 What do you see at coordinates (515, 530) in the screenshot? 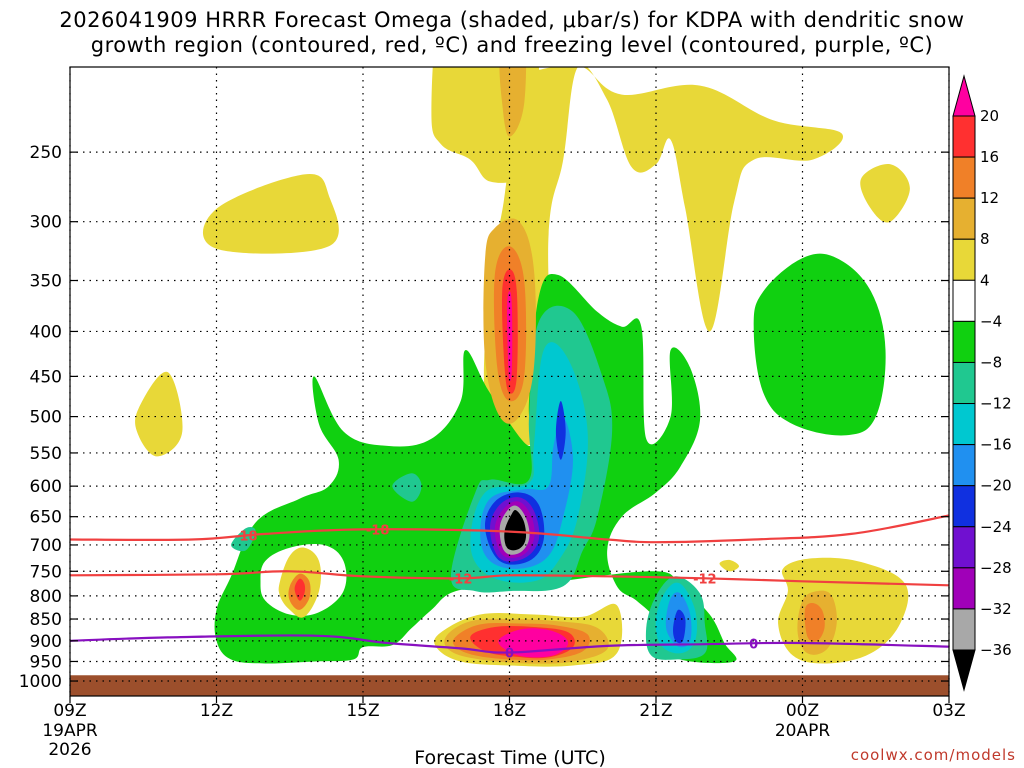
I see `omega-region-black-main` at bounding box center [515, 530].